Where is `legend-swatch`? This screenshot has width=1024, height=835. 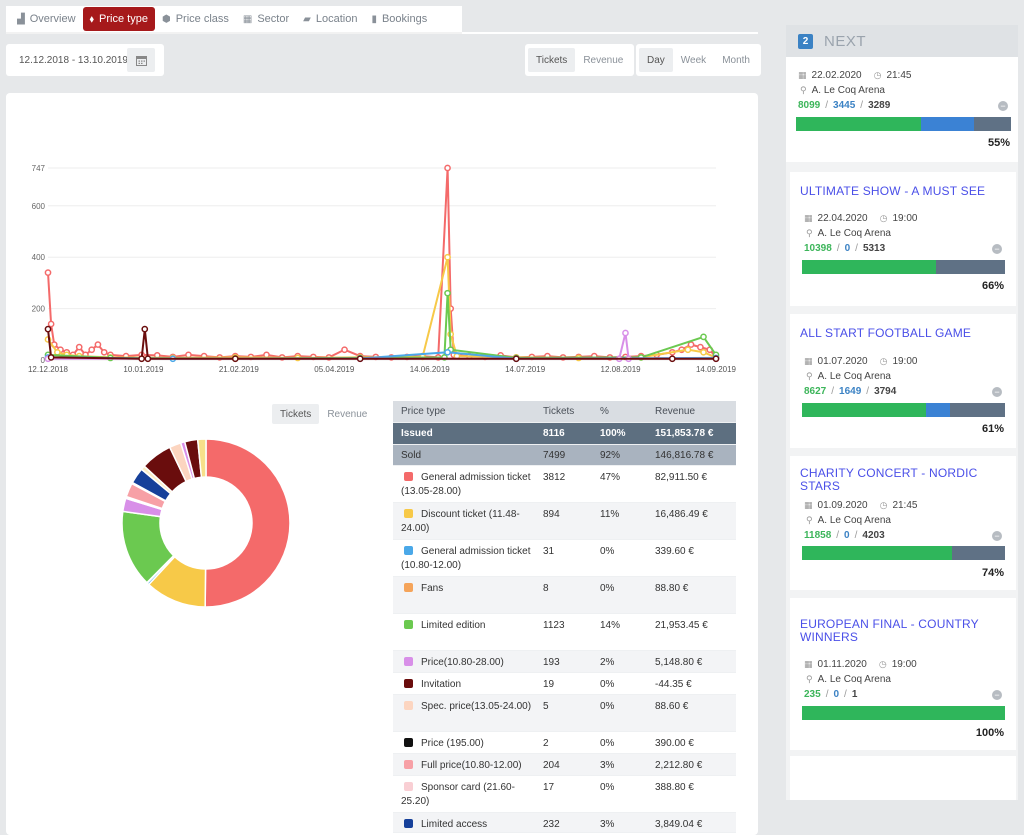
legend-swatch is located at coordinates (408, 742).